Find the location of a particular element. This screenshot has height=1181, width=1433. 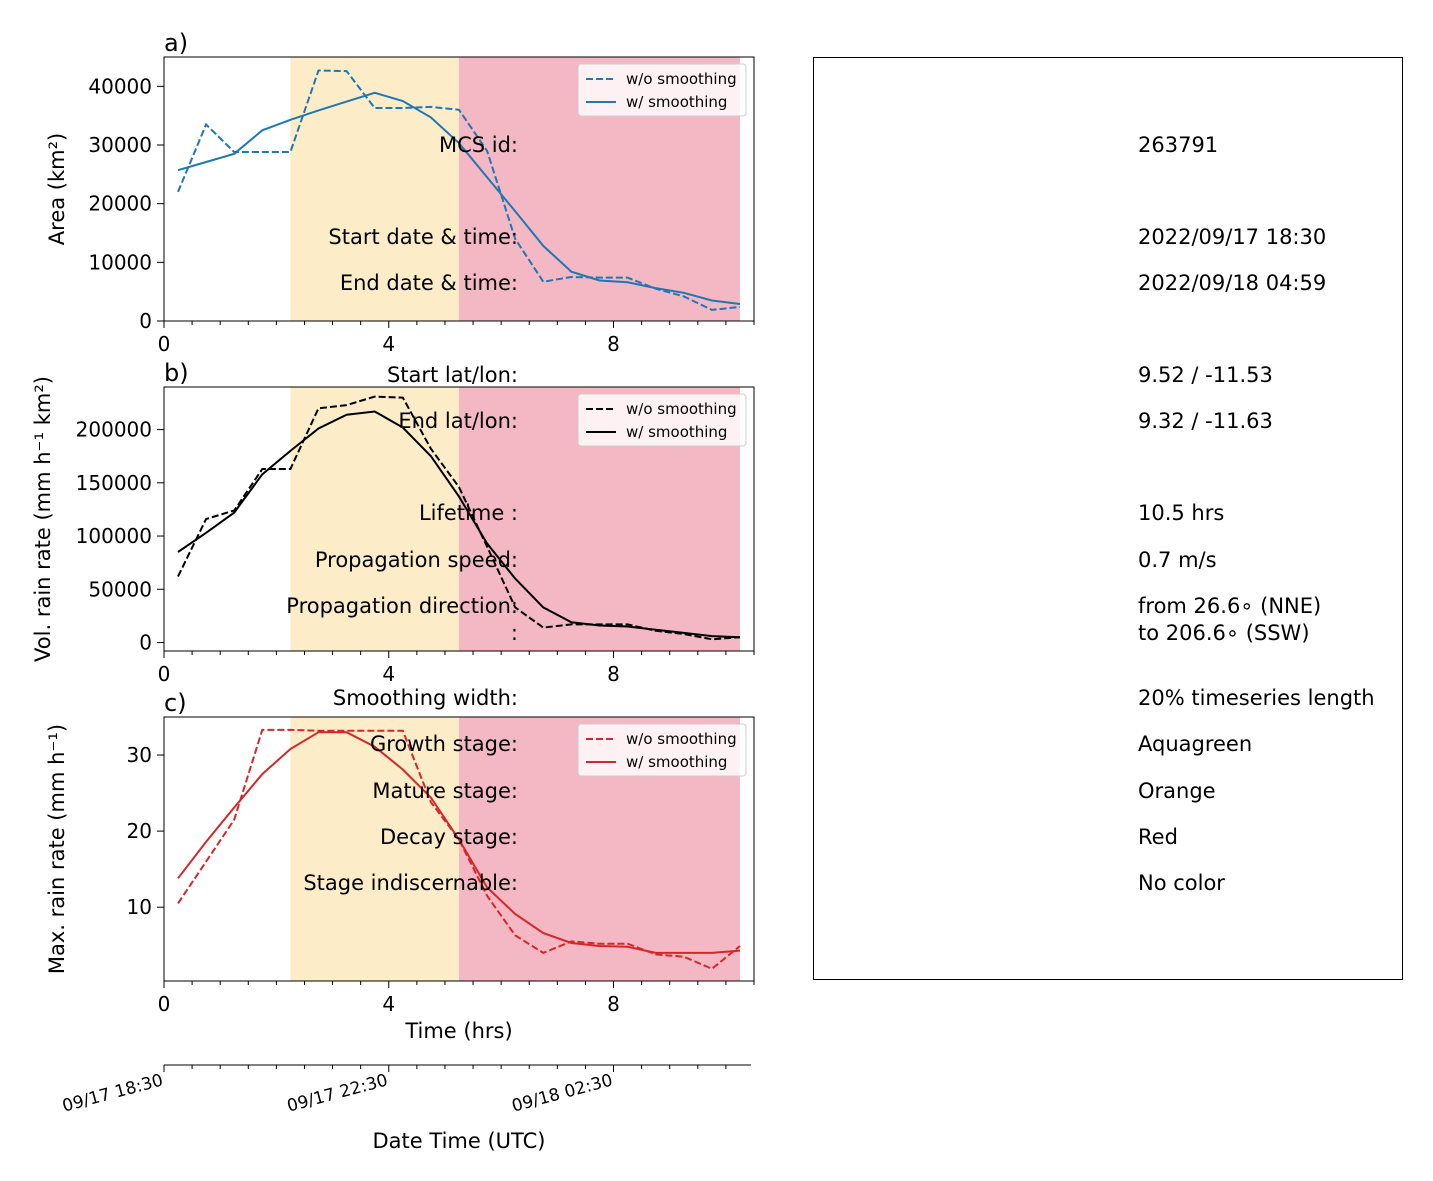

info-label: Lifetime : is located at coordinates (468, 513).